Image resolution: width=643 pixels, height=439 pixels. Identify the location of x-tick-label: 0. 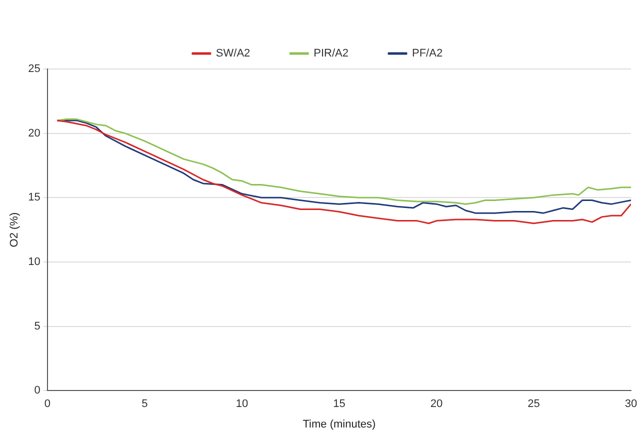
(47, 404).